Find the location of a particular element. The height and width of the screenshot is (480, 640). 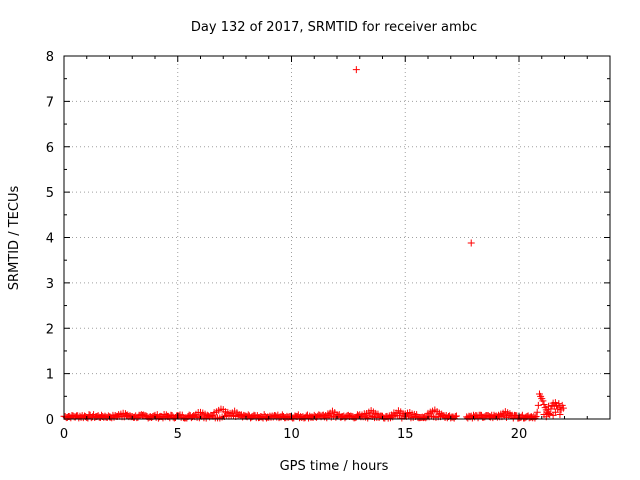

x-tick-labels: 0 5 10 15 20 is located at coordinates (293, 434).